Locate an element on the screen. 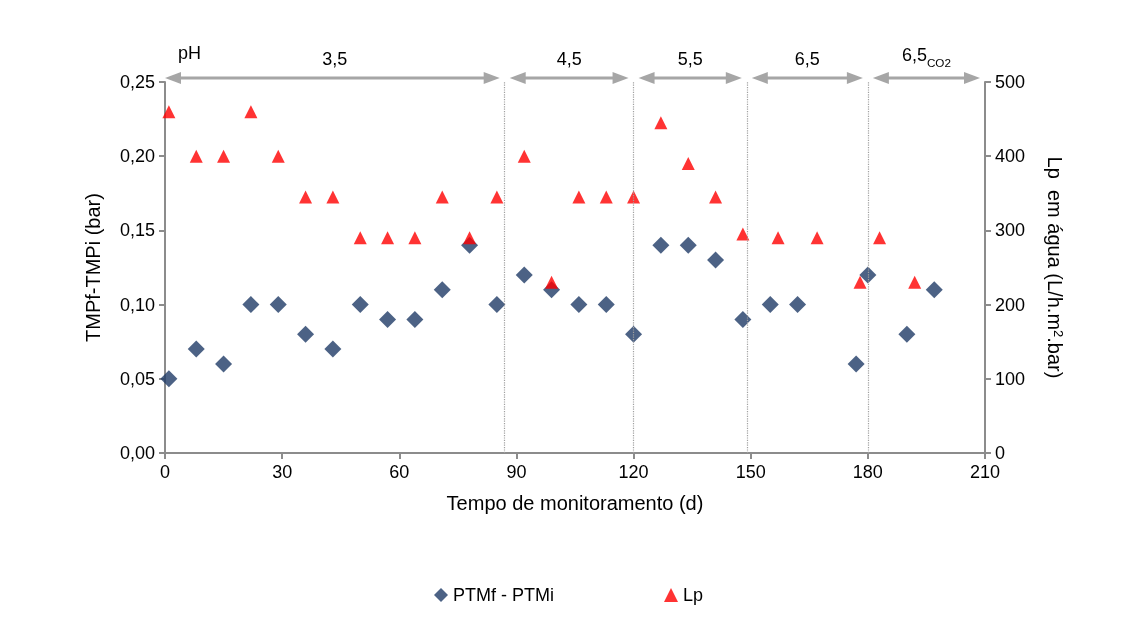  x-tick-label: 120 is located at coordinates (633, 472).